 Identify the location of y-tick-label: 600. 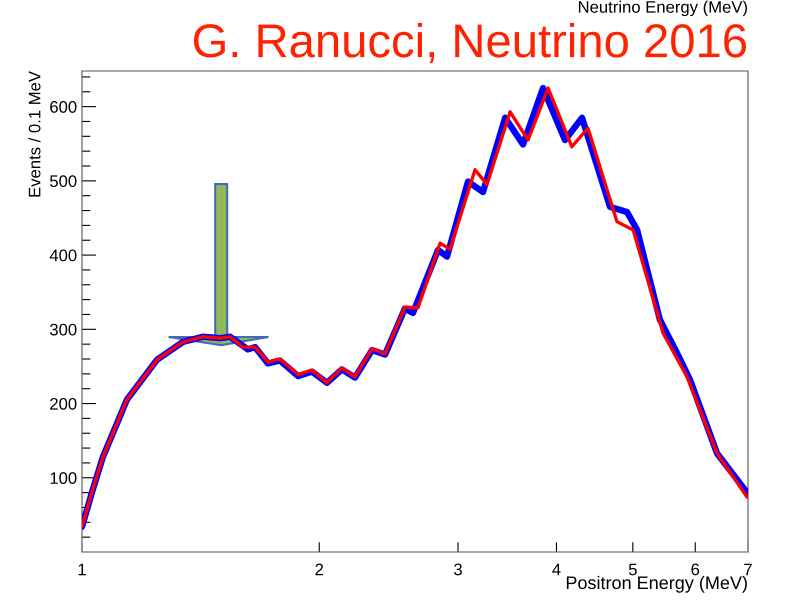
(63, 107).